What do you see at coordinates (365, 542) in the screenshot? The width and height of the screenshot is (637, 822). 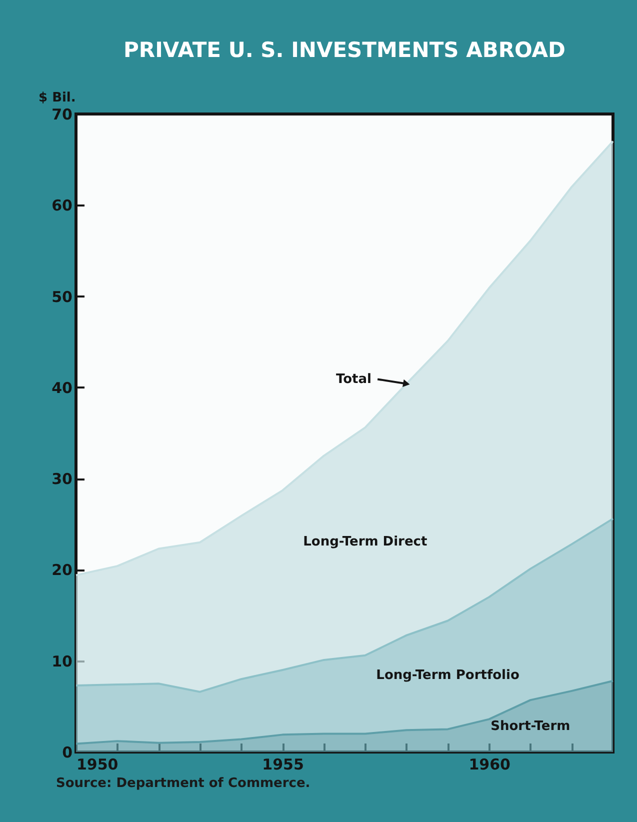 I see `series-label: Long-Term Direct` at bounding box center [365, 542].